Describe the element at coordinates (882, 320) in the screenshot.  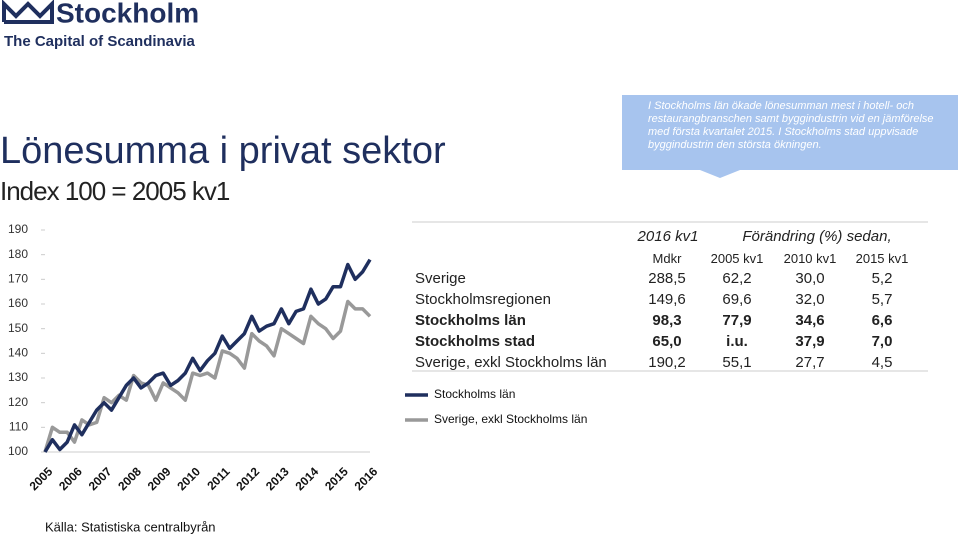
I see `table-cell: 6,6` at that location.